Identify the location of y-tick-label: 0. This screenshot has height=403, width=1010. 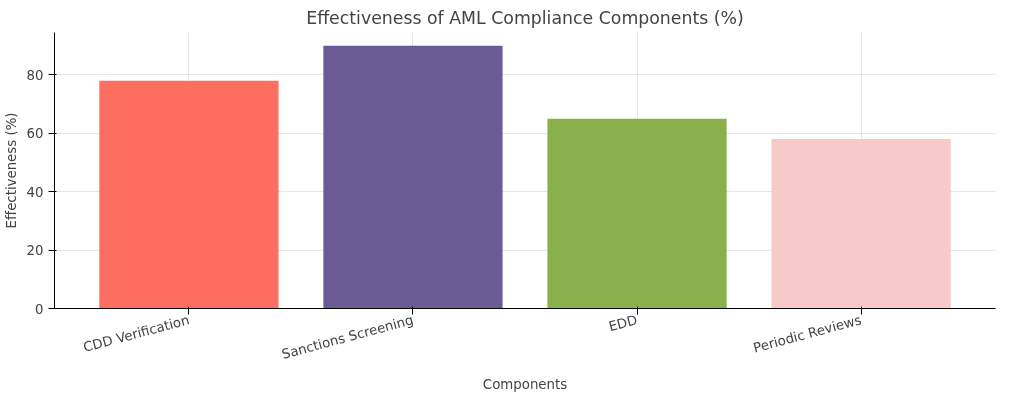
(39, 309).